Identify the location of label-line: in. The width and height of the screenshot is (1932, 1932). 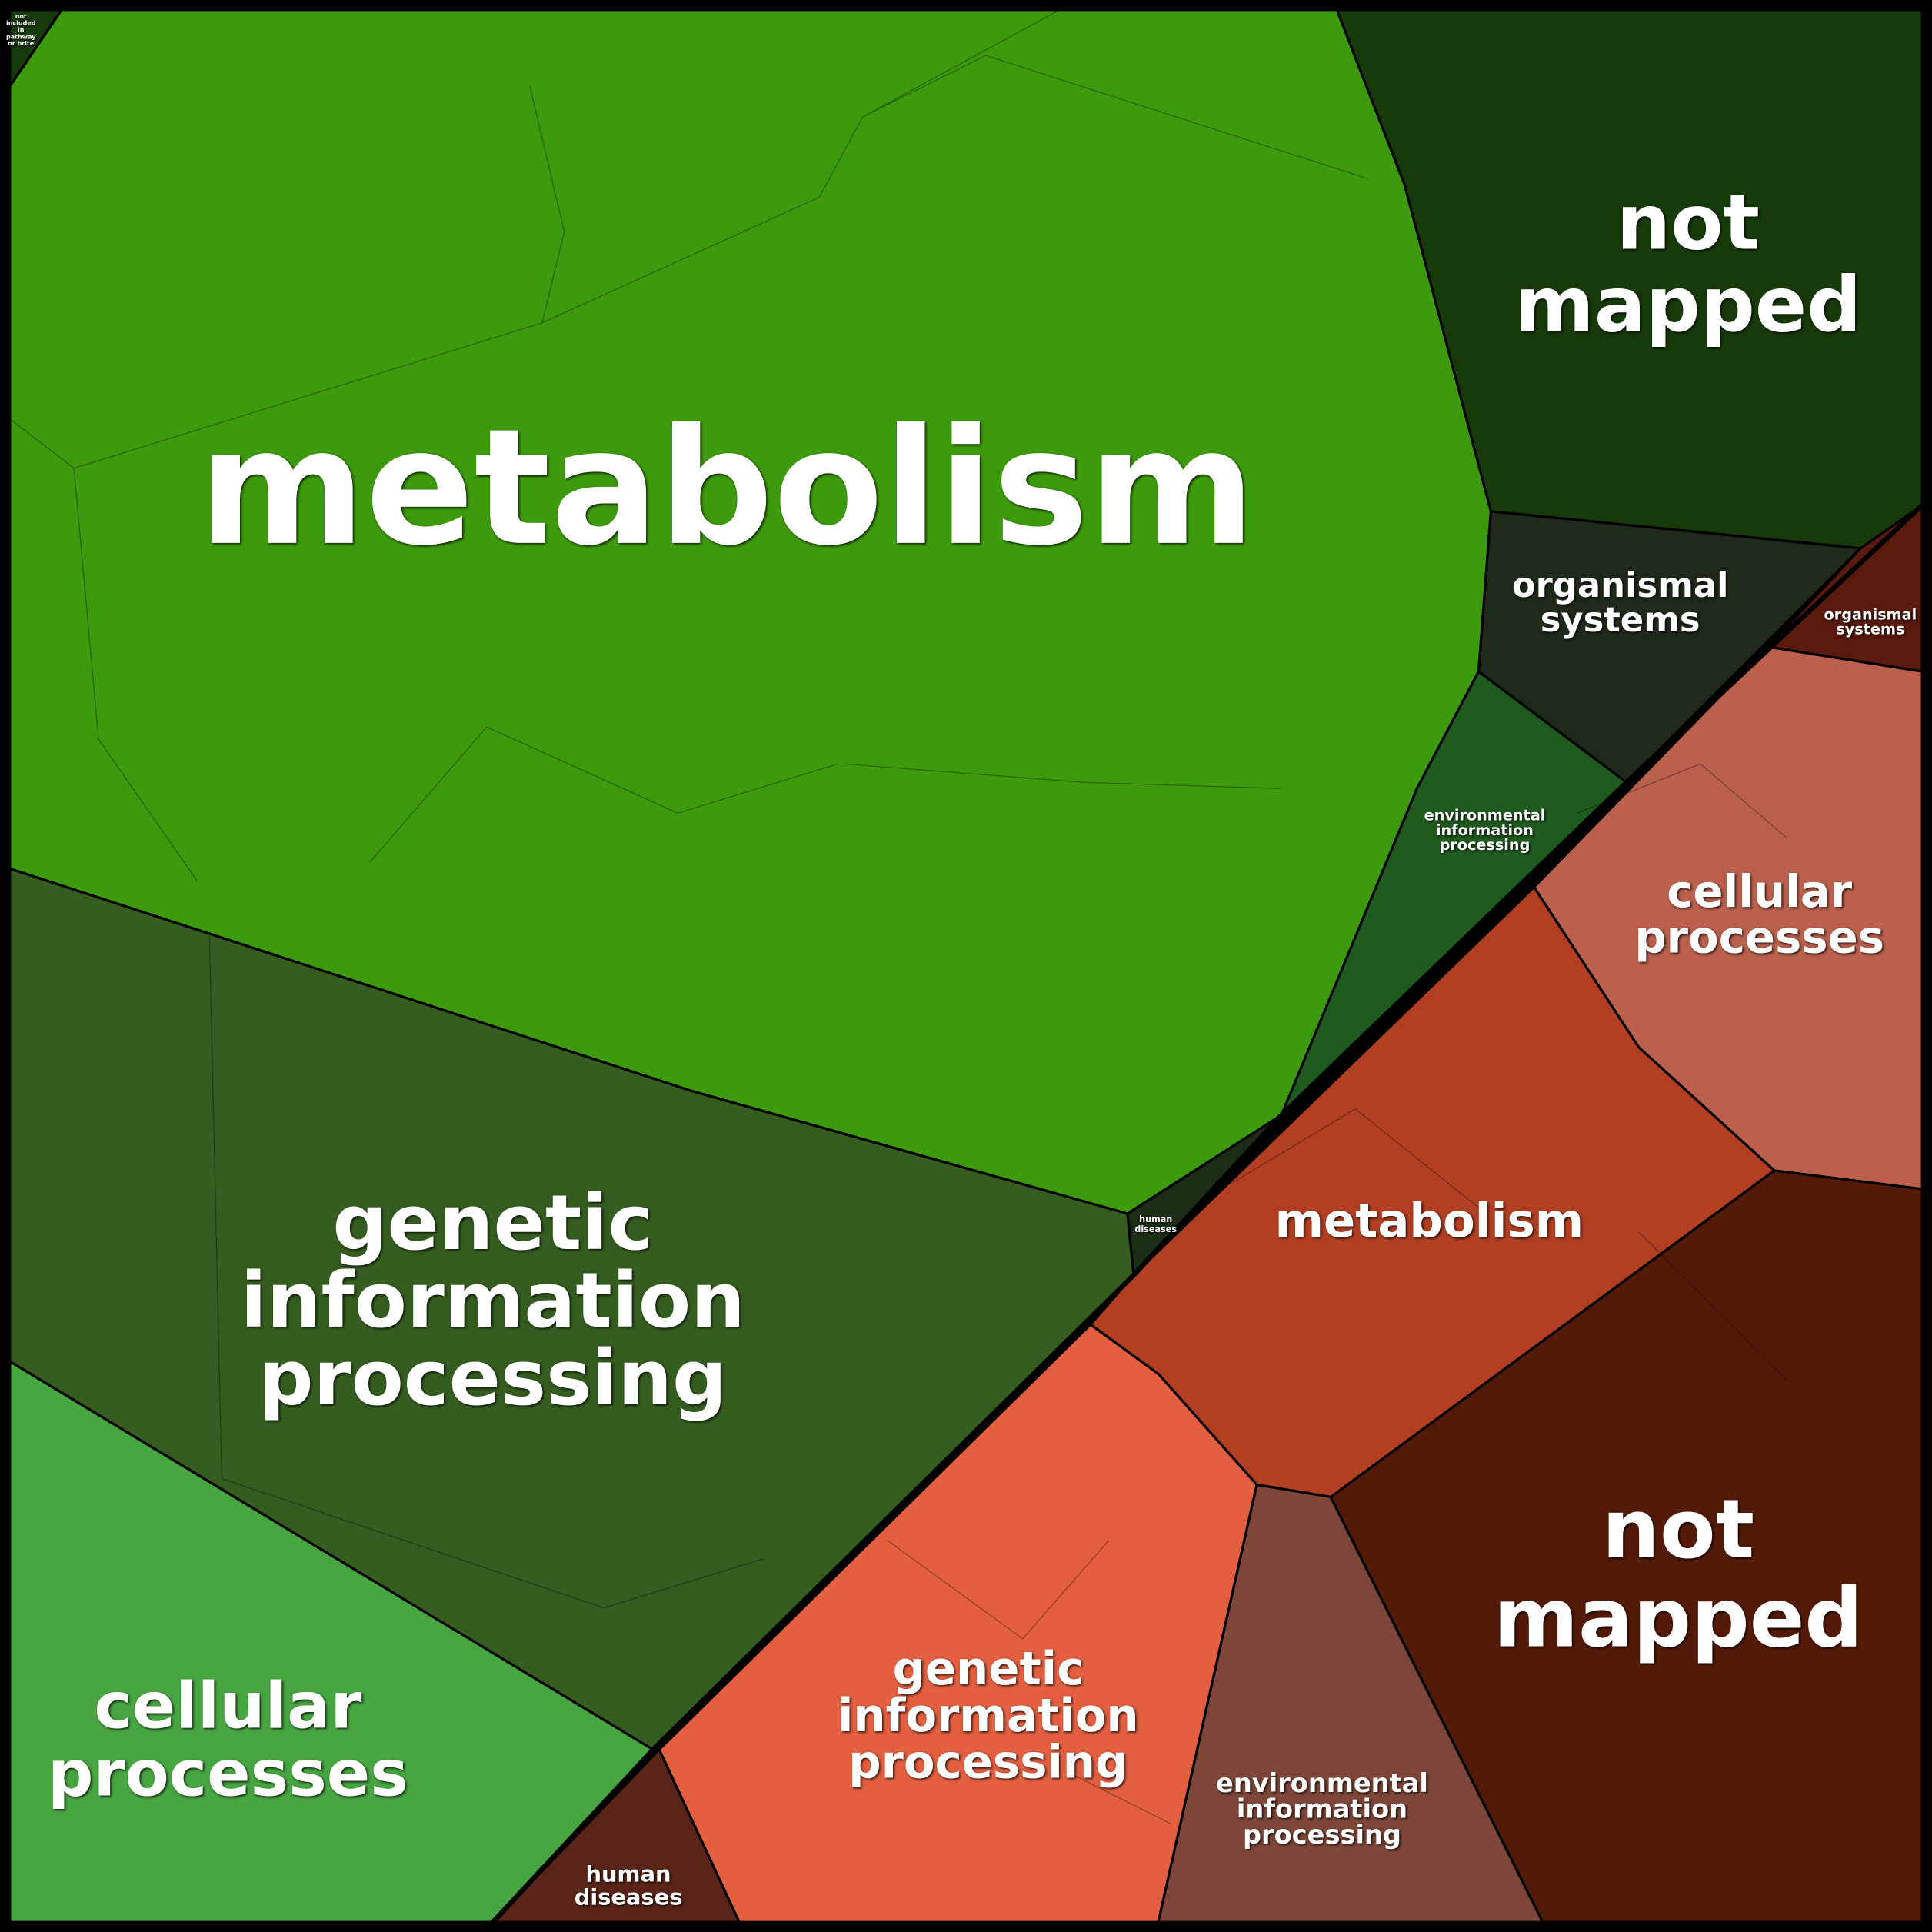
(21, 29).